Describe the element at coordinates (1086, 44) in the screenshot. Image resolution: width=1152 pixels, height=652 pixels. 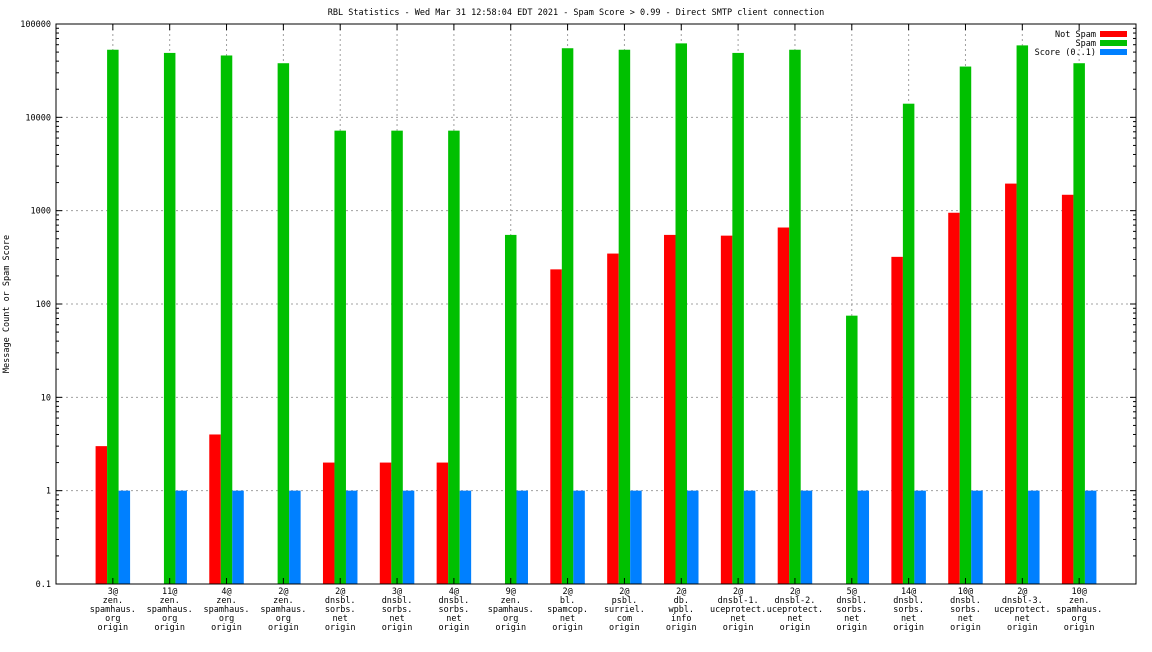
I see `legend-label: Spam` at that location.